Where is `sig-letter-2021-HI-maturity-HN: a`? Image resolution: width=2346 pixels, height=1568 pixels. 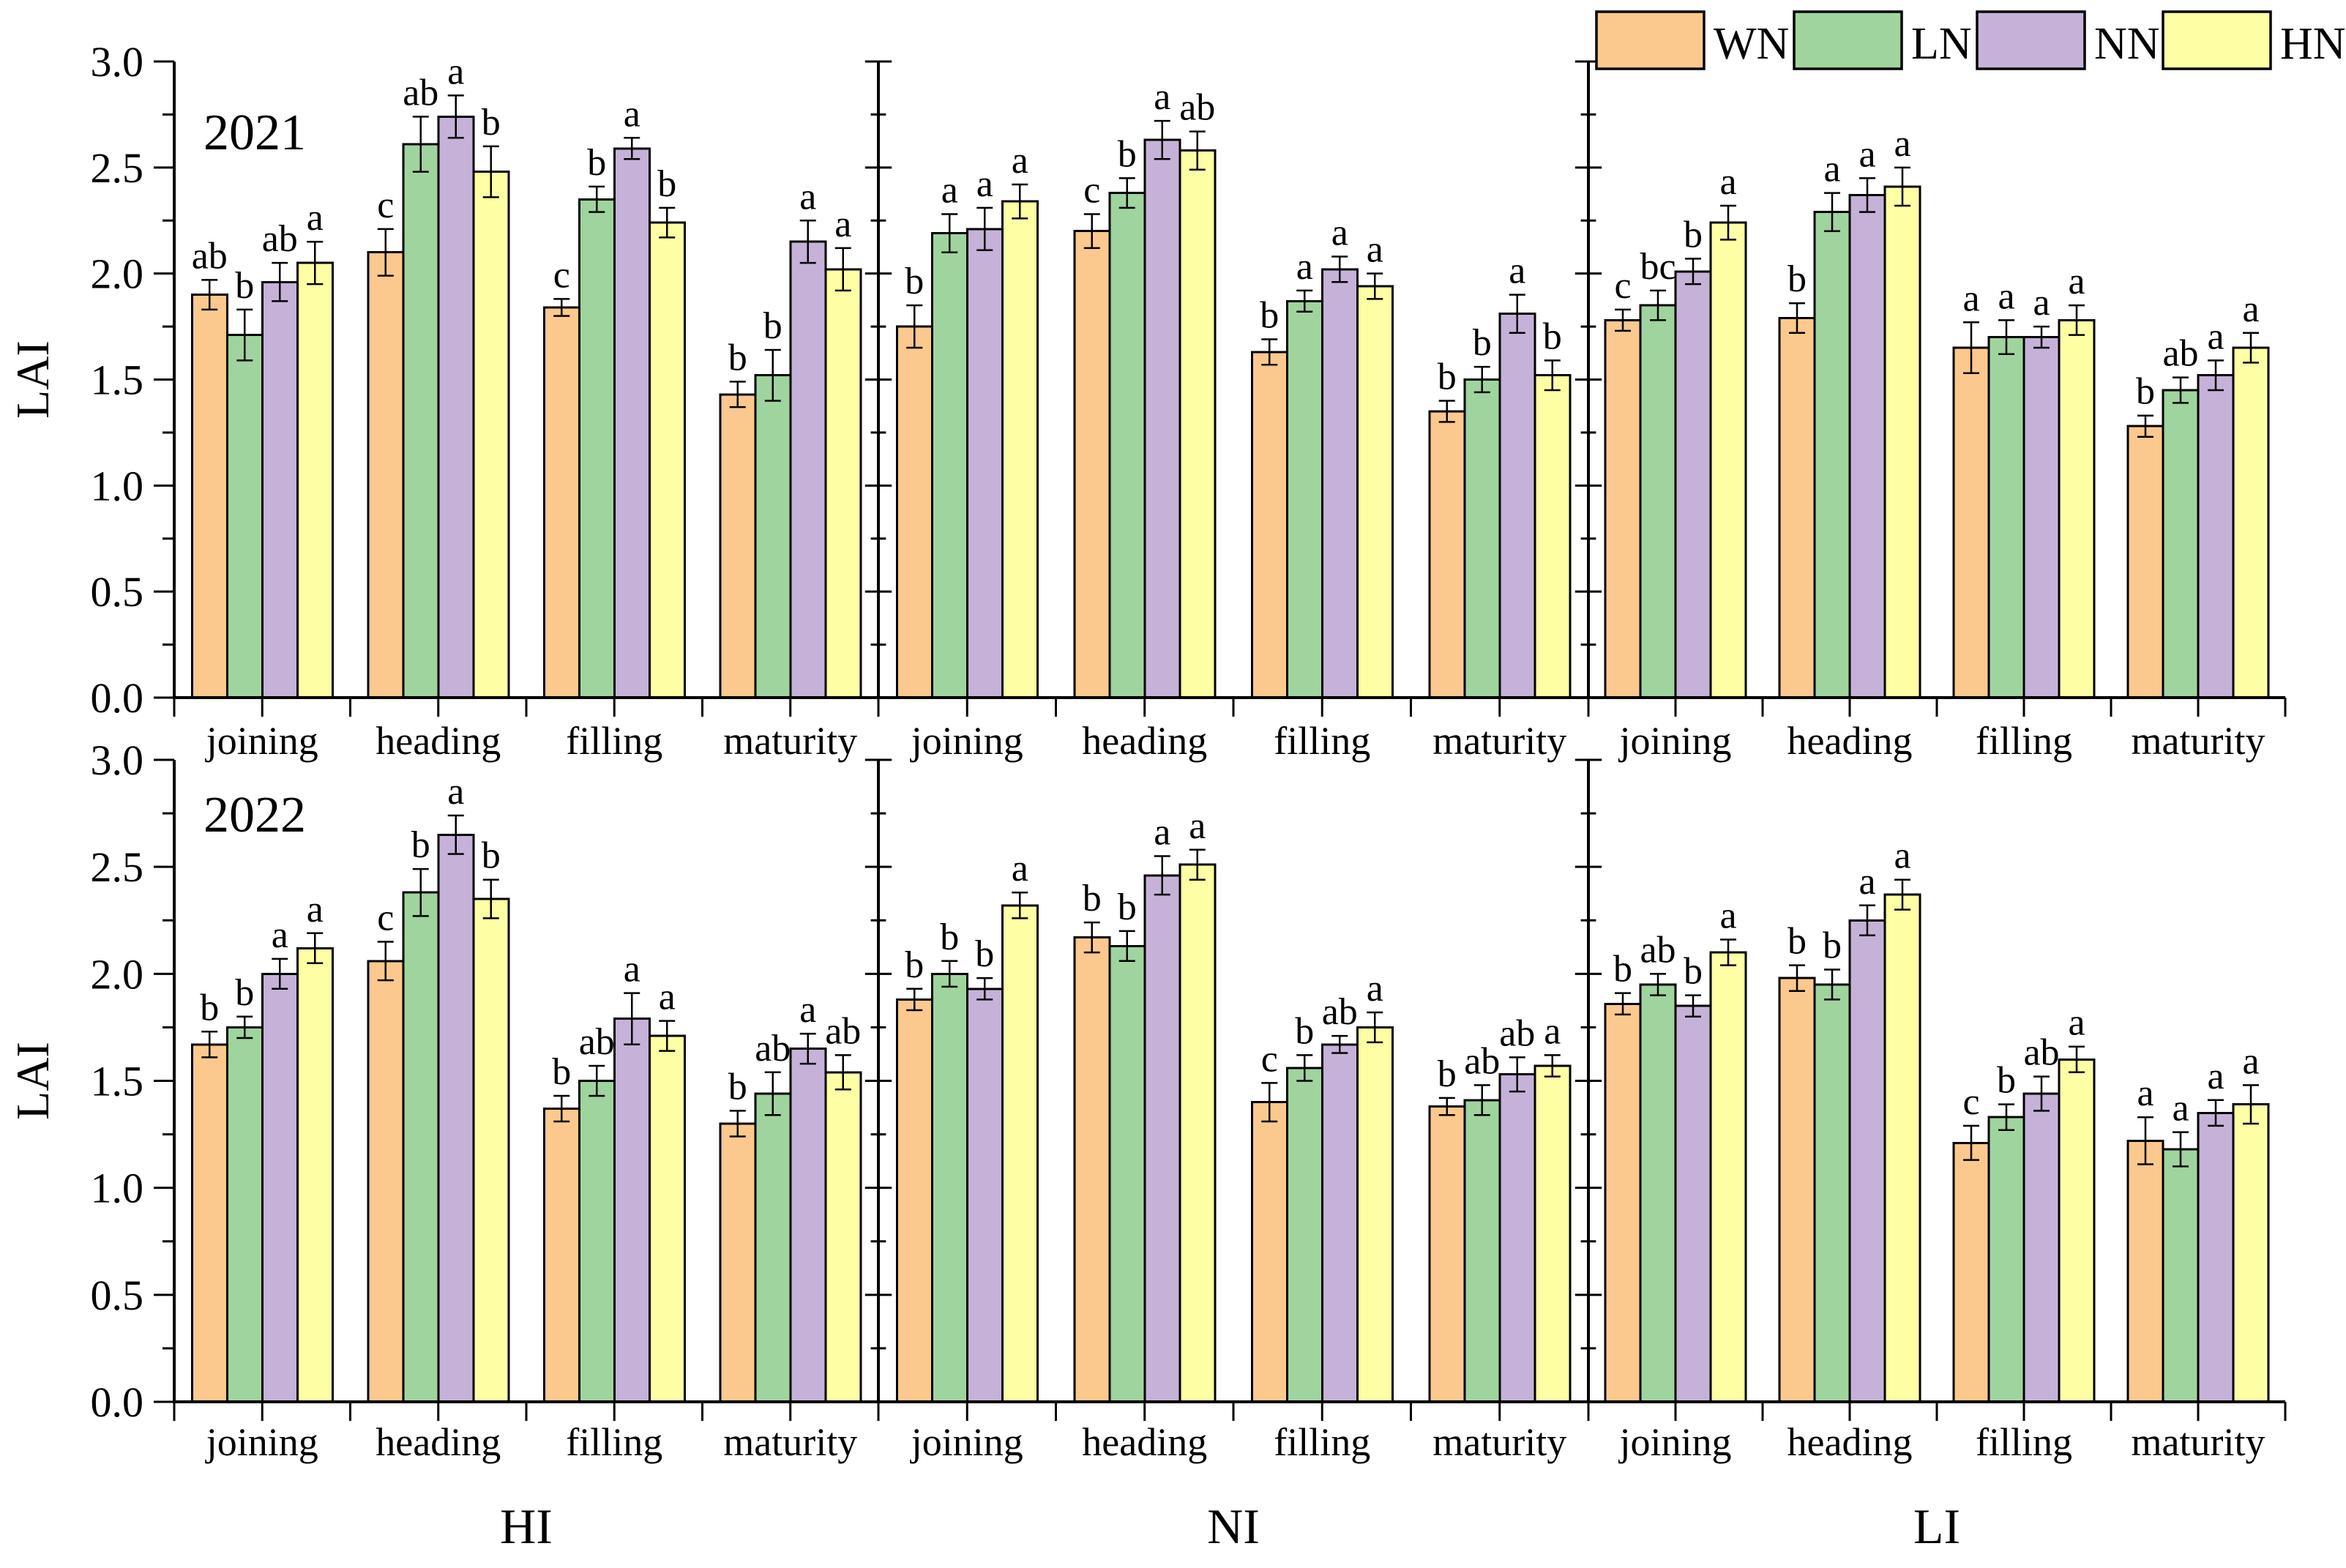 sig-letter-2021-HI-maturity-HN: a is located at coordinates (842, 224).